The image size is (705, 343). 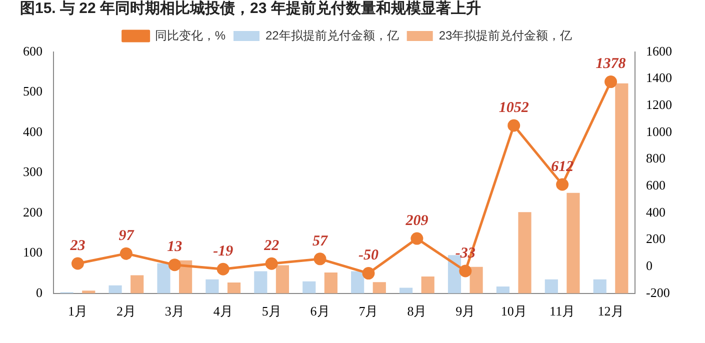 What do you see at coordinates (175, 247) in the screenshot?
I see `data-label: 13` at bounding box center [175, 247].